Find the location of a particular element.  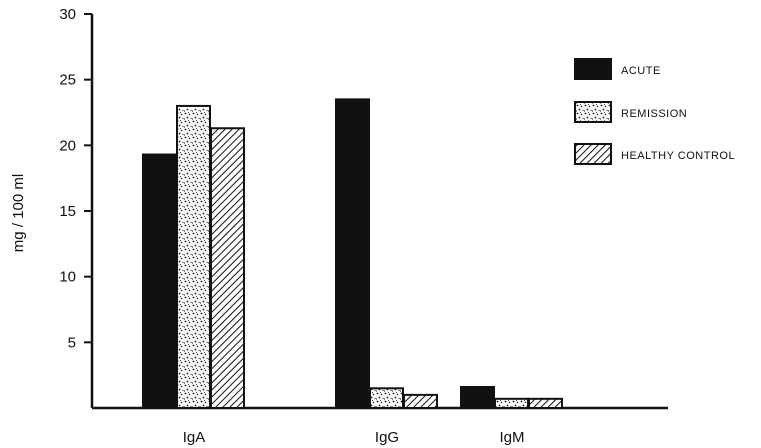

bar-acute-igg is located at coordinates (352, 253).